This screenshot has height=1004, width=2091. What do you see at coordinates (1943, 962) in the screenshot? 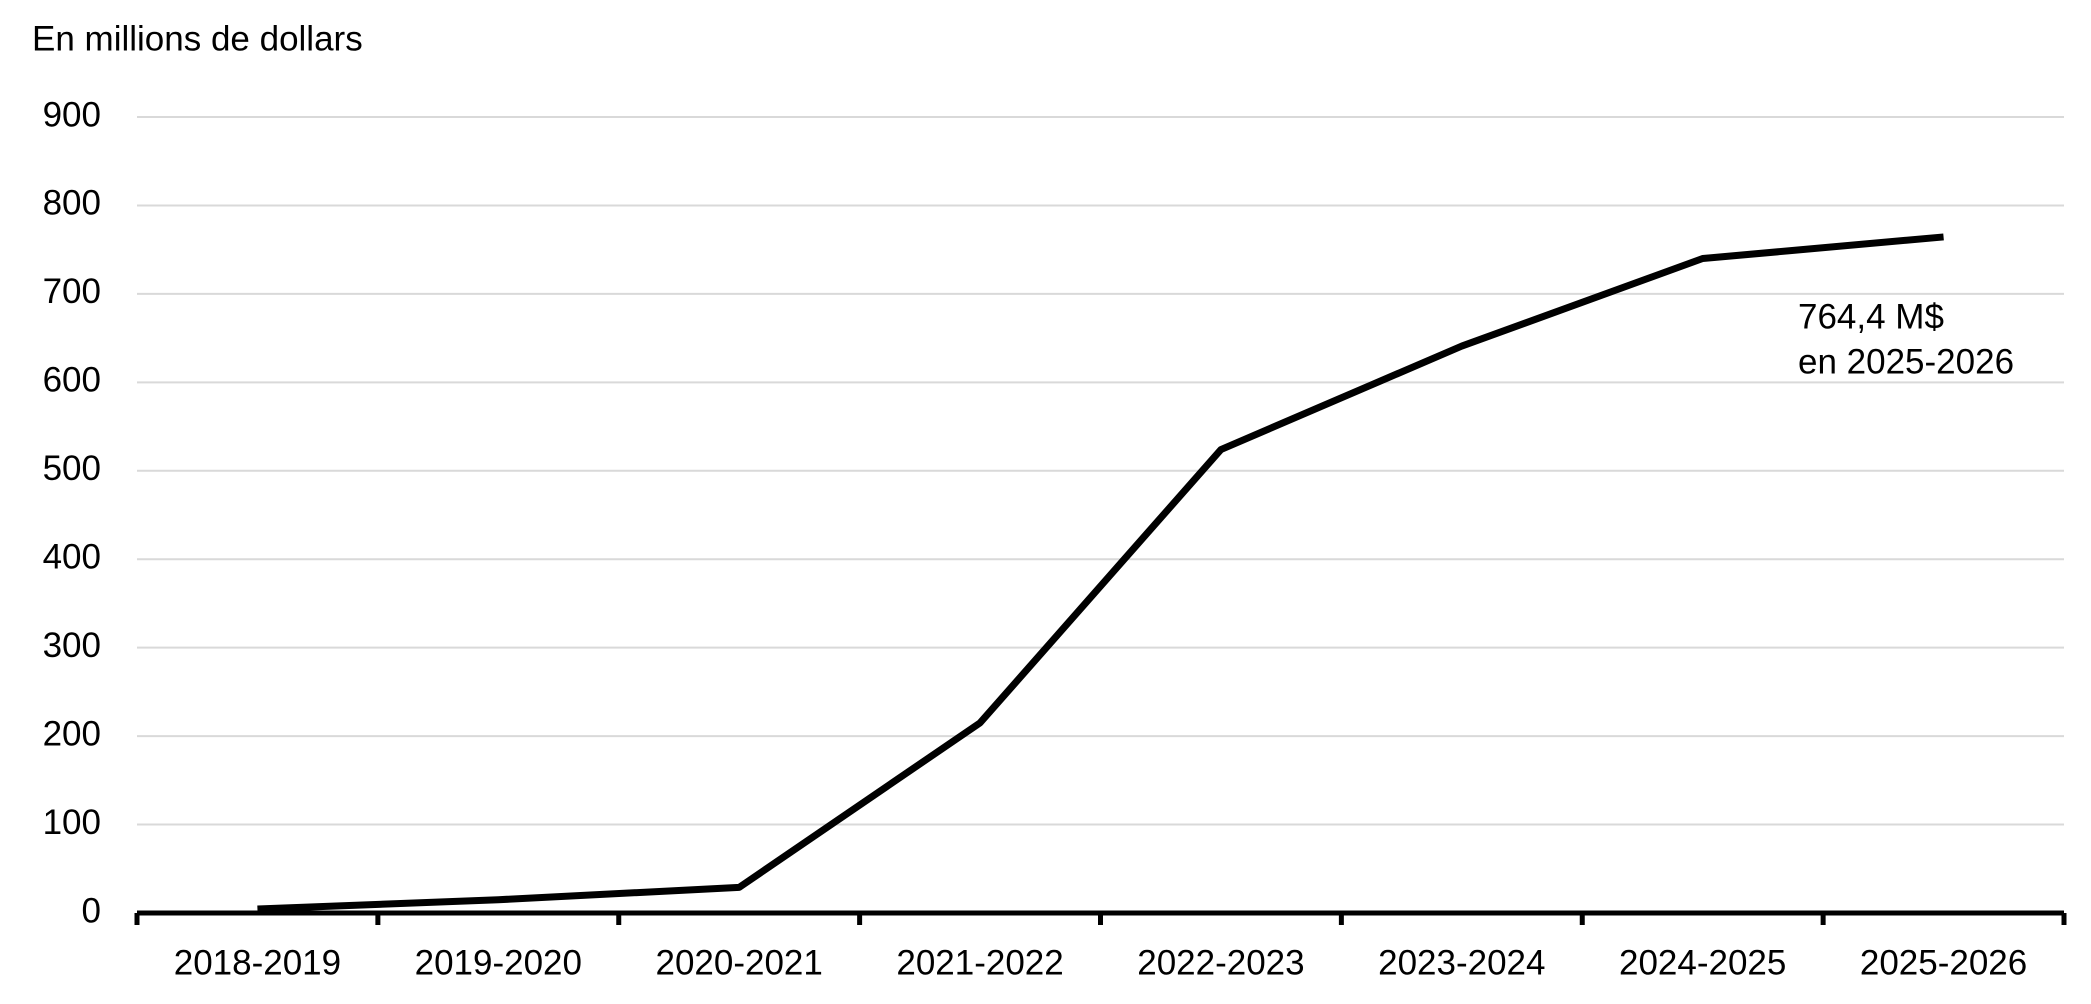
I see `x-tick-label: 2025-2026` at bounding box center [1943, 962].